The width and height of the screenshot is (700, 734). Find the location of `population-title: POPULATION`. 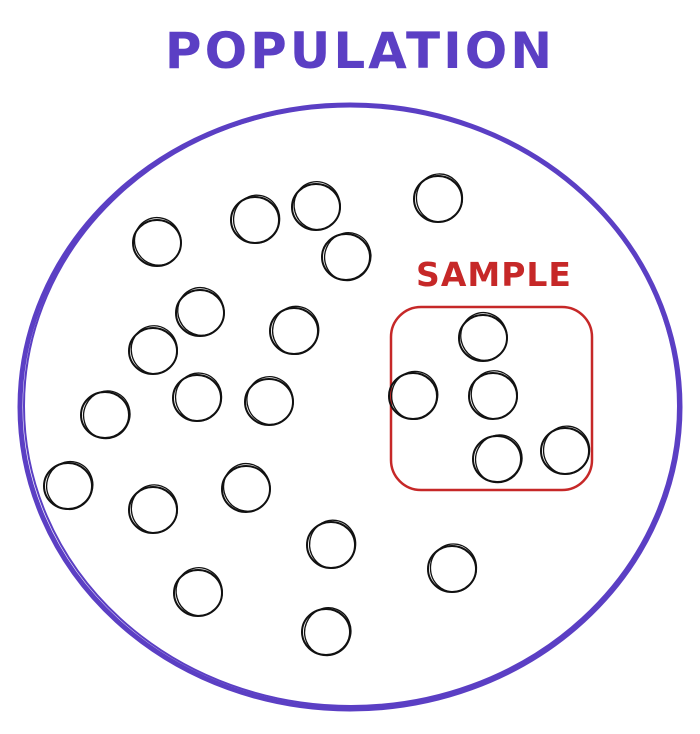

population-title: POPULATION is located at coordinates (360, 51).